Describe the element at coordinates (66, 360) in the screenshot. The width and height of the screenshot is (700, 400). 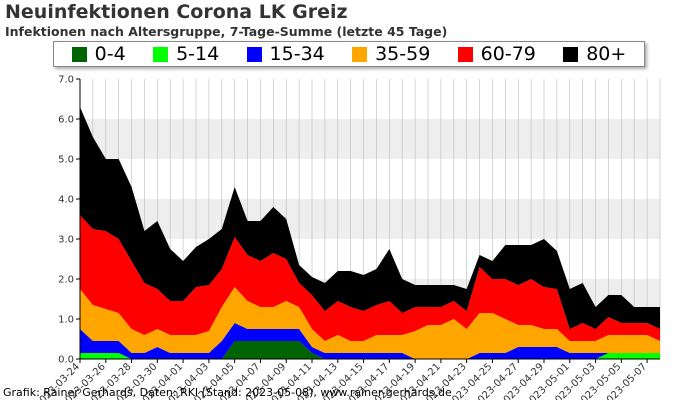
I see `y-tick-label: 0.0` at that location.